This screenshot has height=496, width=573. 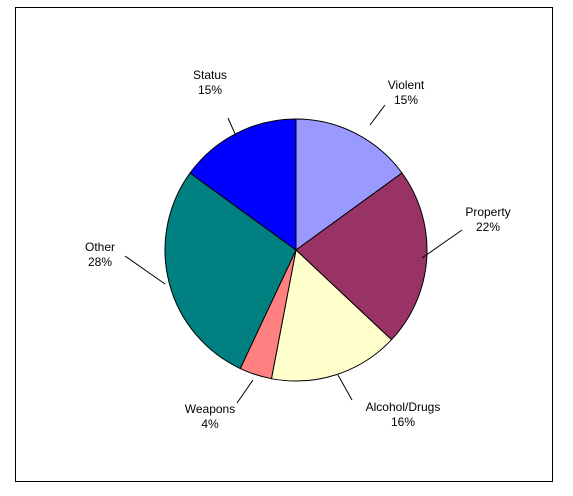 I want to click on pie-slice-violent, so click(x=349, y=184).